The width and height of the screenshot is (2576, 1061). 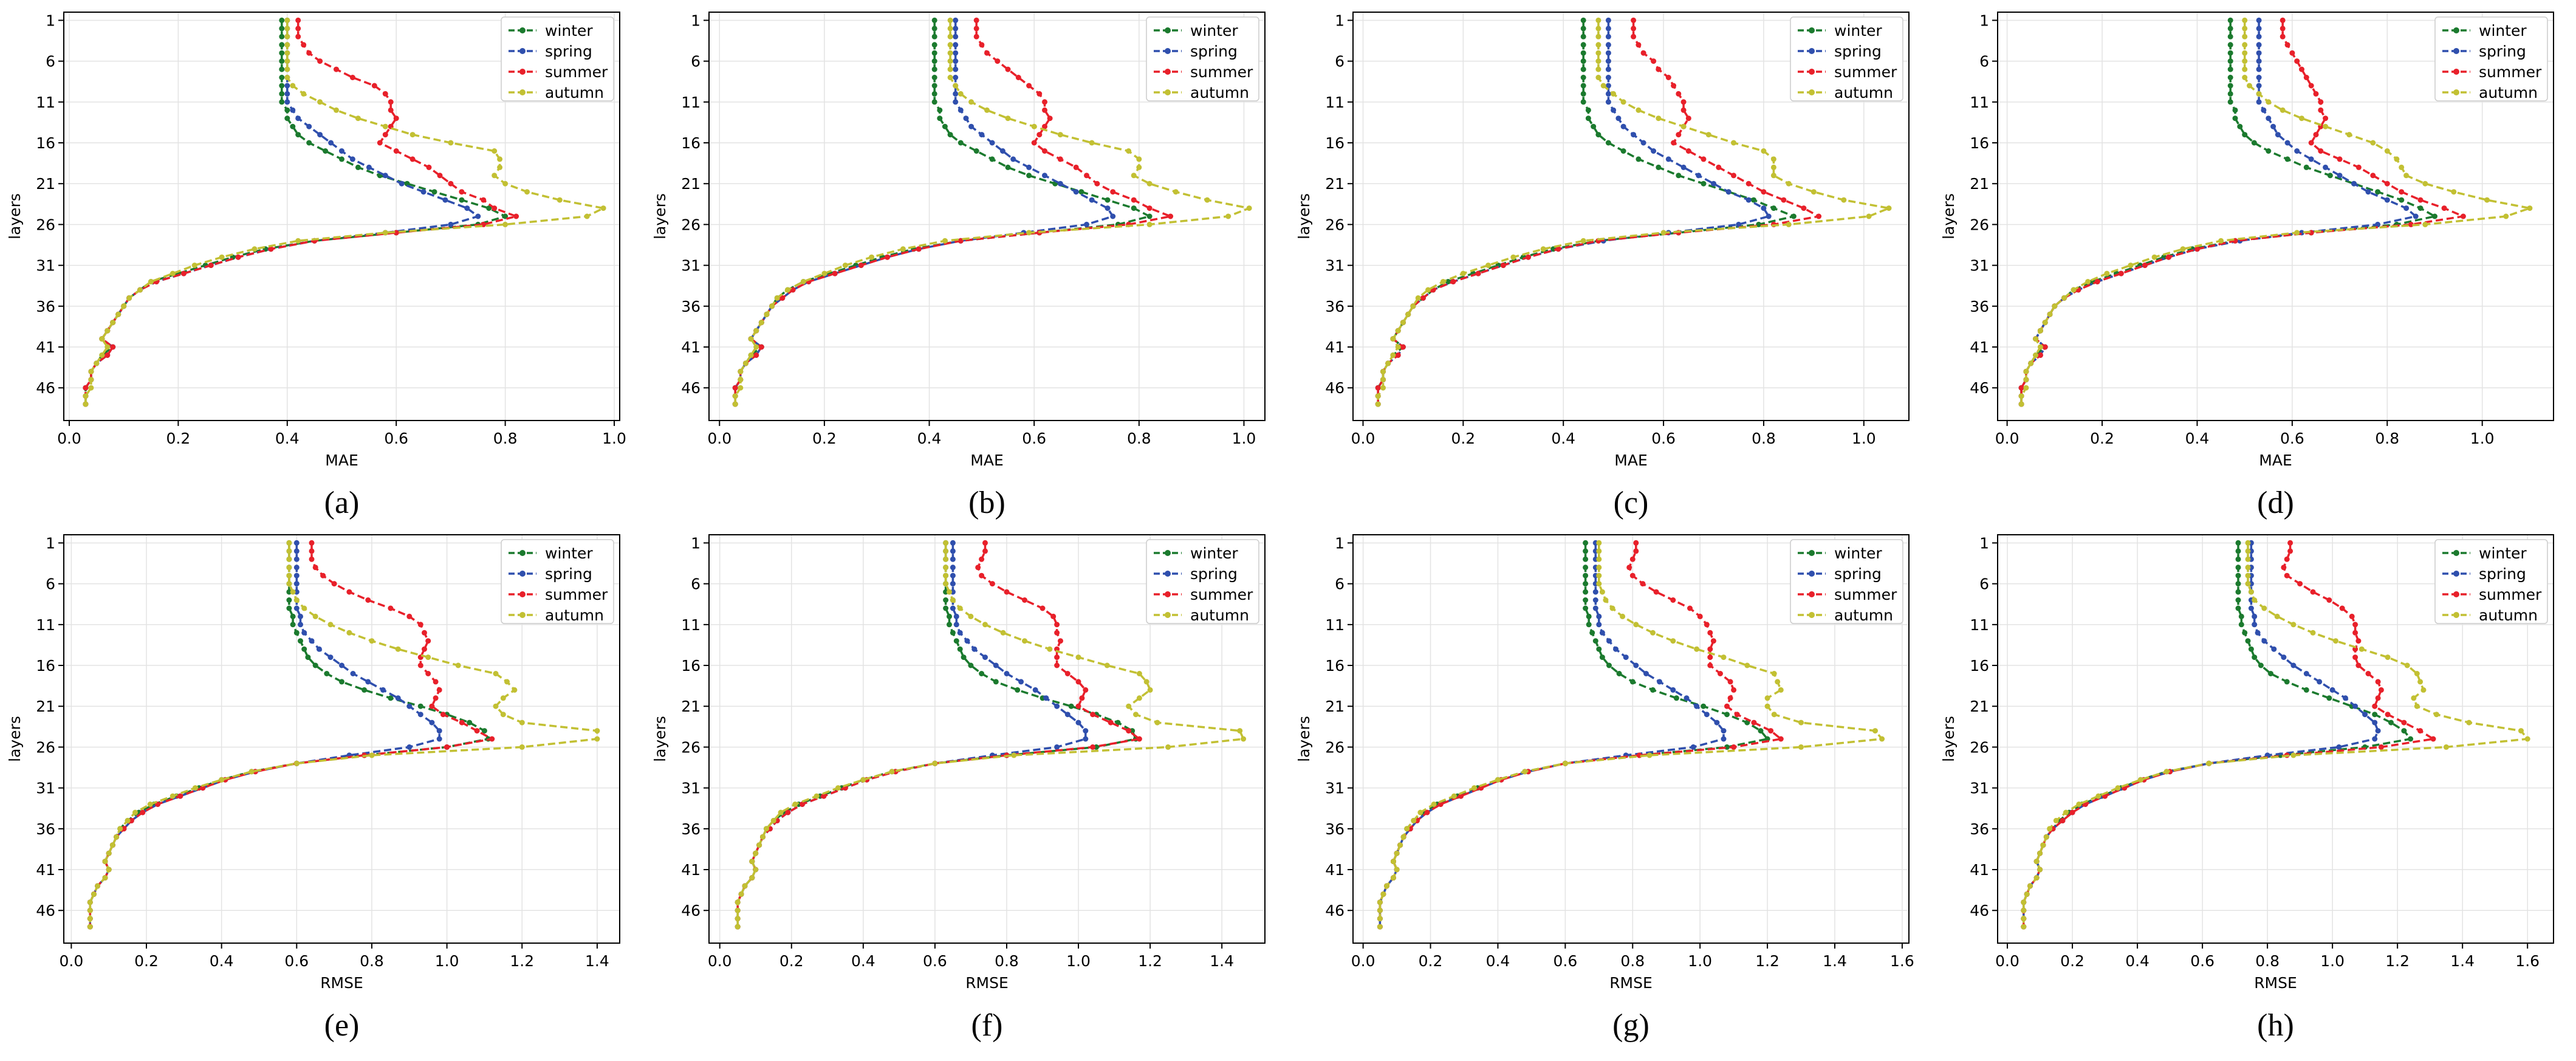 I want to click on series-autumn, so click(x=992, y=212).